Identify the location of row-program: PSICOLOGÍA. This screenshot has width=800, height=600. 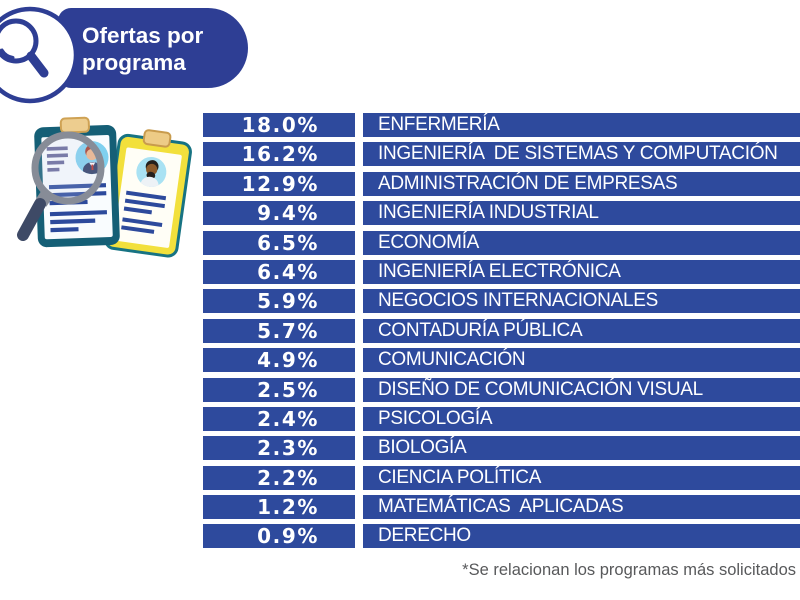
(581, 418).